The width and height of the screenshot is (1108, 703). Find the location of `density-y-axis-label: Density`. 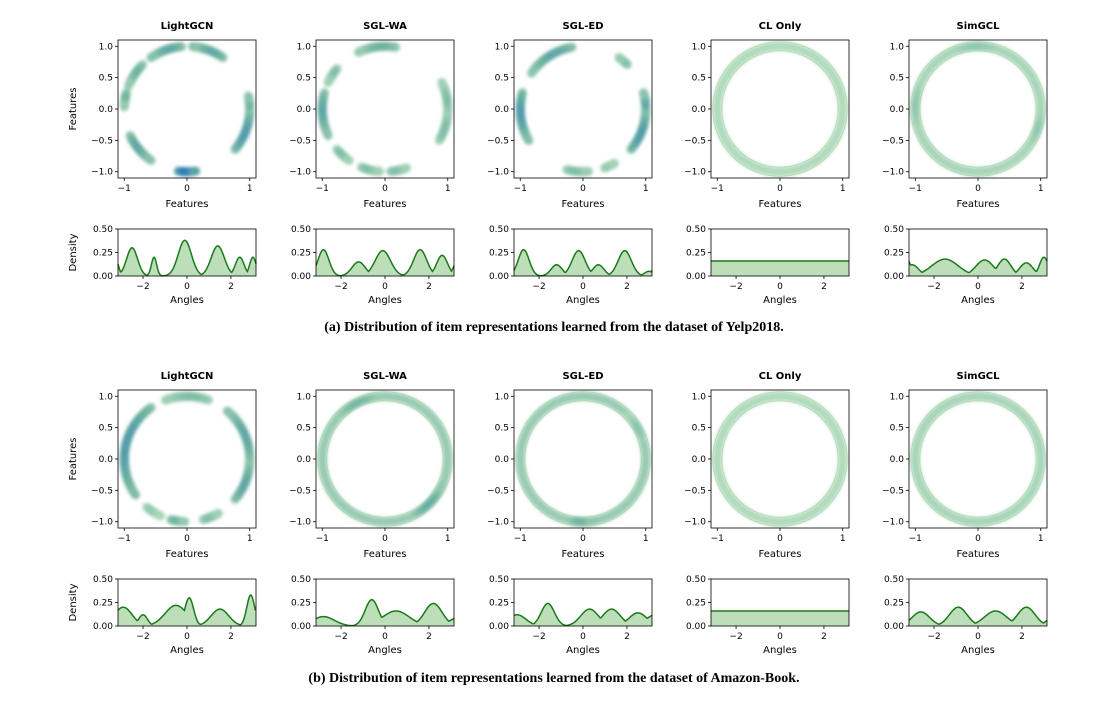

density-y-axis-label: Density is located at coordinates (73, 252).